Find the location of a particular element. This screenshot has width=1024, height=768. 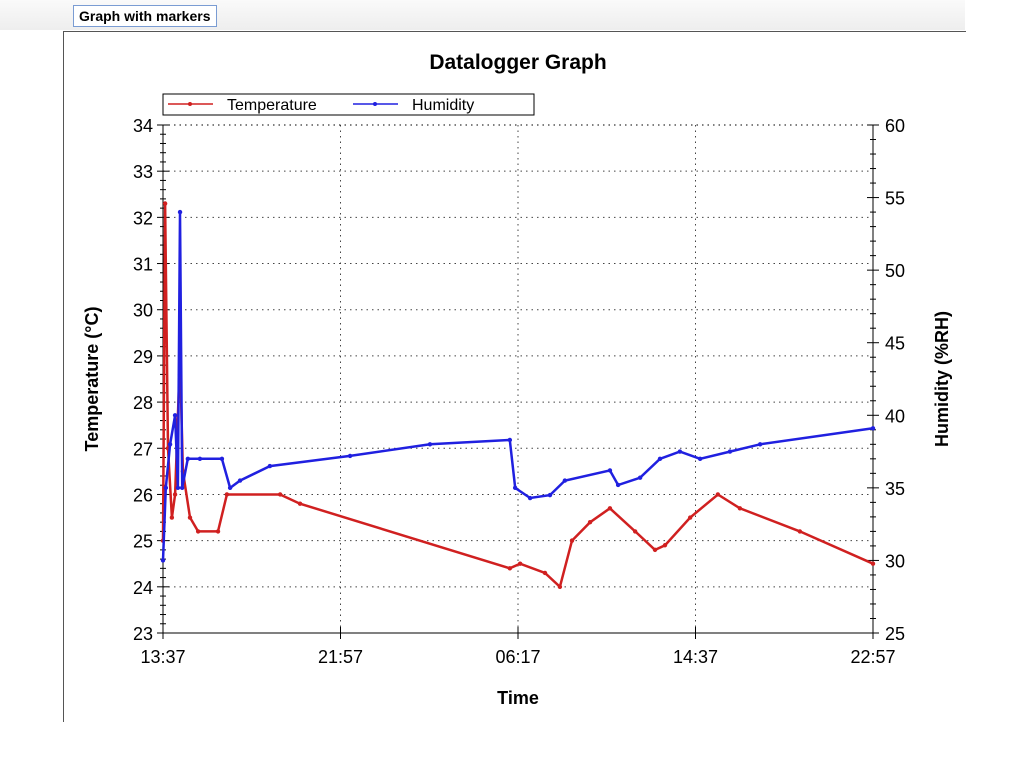

y2-tick-label: 50 is located at coordinates (895, 271).